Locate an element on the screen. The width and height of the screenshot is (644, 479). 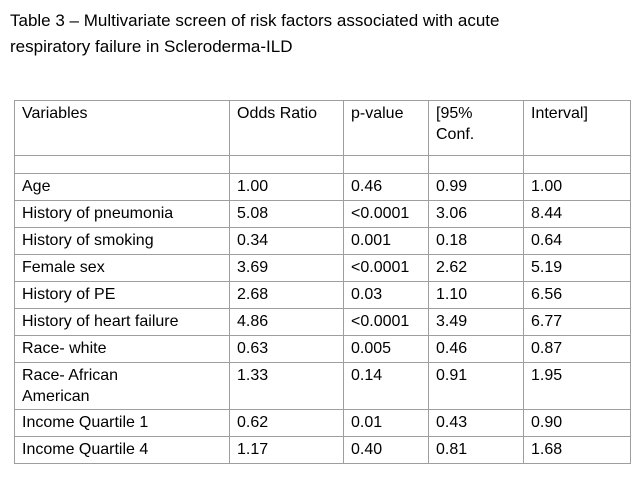
cell-odds-ratio: 0.63 is located at coordinates (286, 349).